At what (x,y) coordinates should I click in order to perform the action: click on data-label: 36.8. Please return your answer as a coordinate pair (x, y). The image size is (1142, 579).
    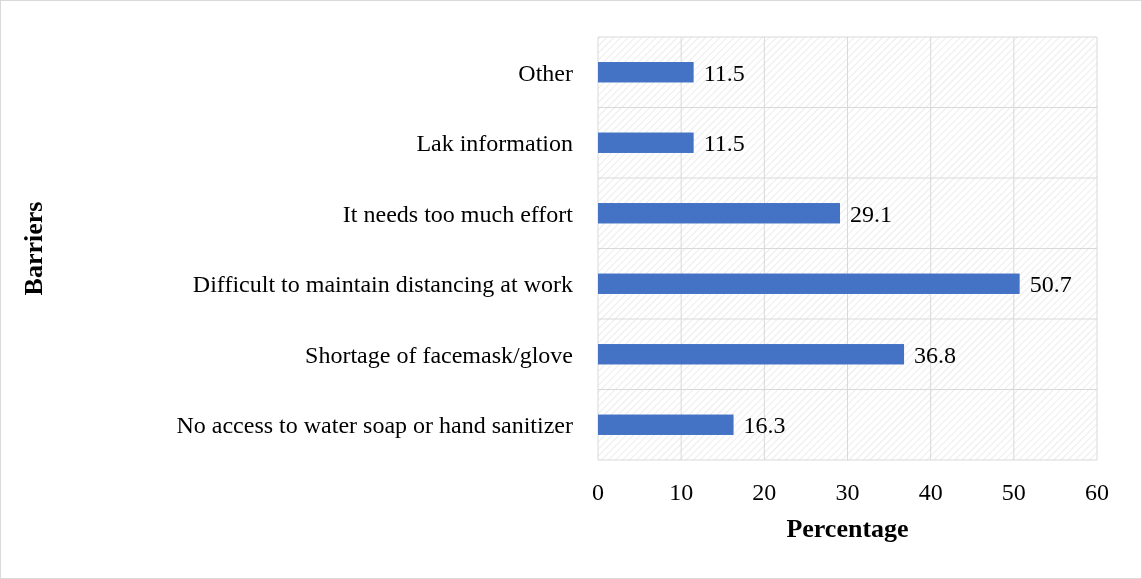
    Looking at the image, I should click on (935, 354).